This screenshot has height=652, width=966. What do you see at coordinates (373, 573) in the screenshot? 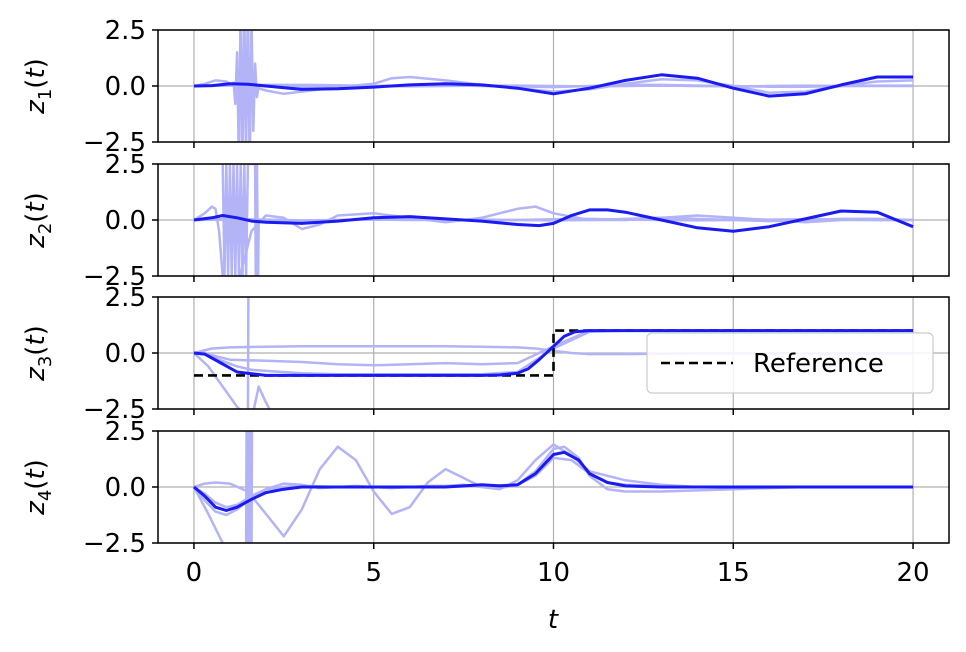
I see `x-tick-label: 5` at bounding box center [373, 573].